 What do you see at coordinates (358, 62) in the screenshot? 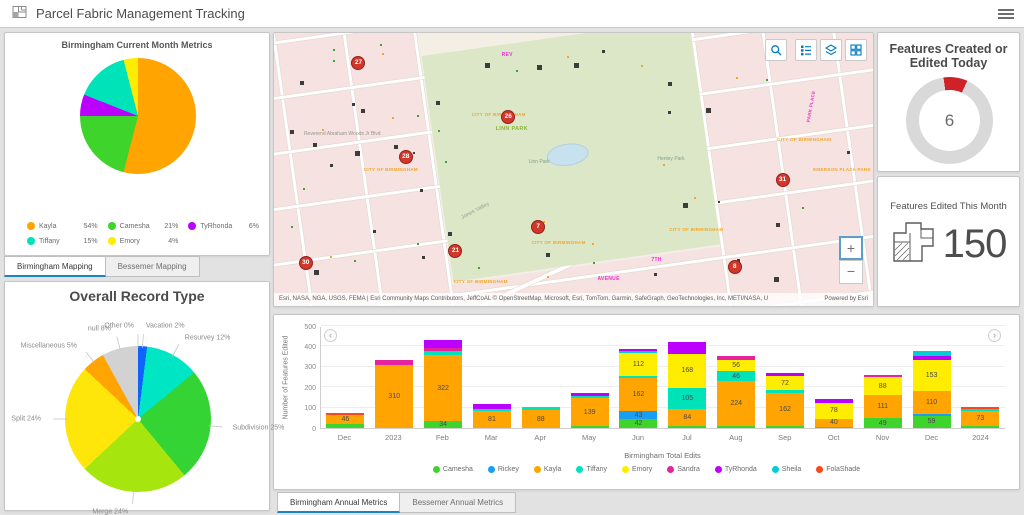
I see `parcel-marker-27: 27` at bounding box center [358, 62].